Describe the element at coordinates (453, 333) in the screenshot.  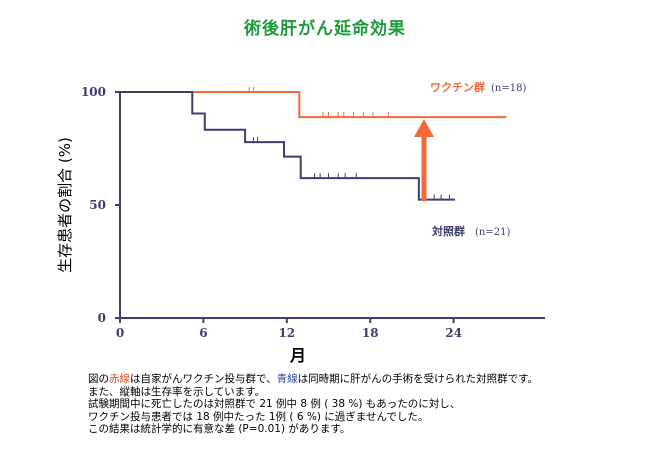
I see `x-tick-label: 24` at that location.